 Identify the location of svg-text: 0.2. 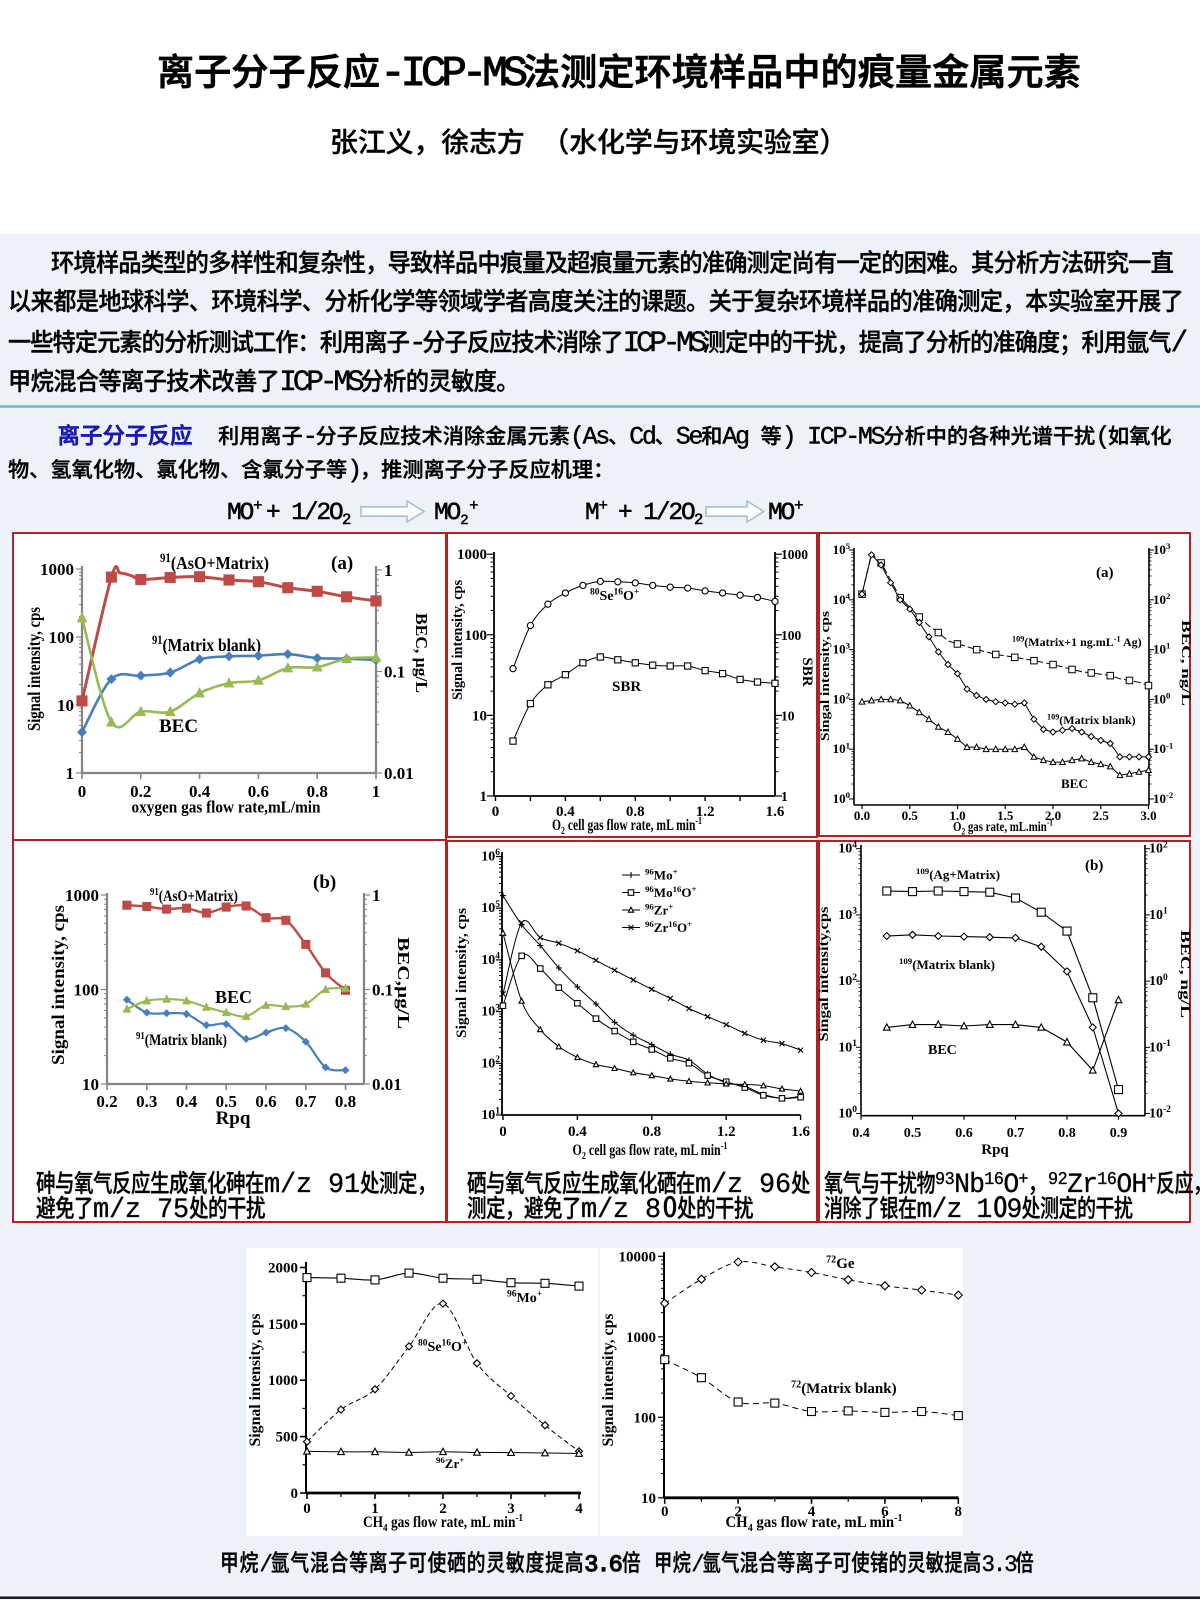
(106, 1101).